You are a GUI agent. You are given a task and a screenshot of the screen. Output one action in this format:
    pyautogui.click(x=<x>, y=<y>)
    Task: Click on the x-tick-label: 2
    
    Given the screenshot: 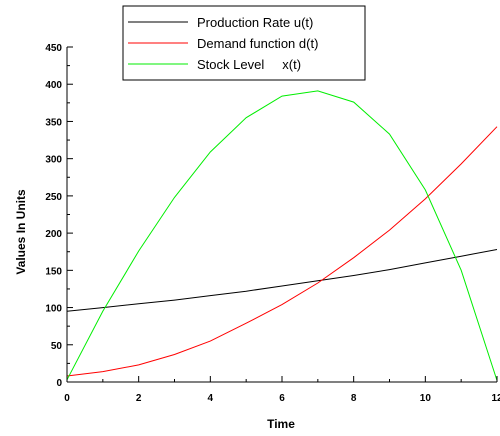 What is the action you would take?
    pyautogui.click(x=139, y=398)
    